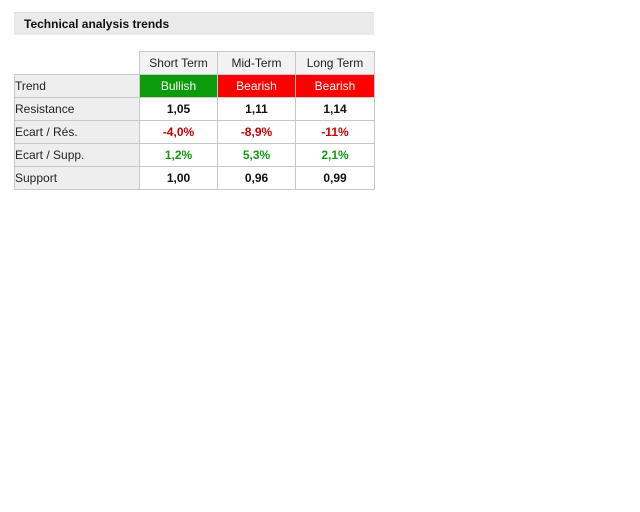  Describe the element at coordinates (178, 132) in the screenshot. I see `ecart-res-short-term: -4,0%` at that location.